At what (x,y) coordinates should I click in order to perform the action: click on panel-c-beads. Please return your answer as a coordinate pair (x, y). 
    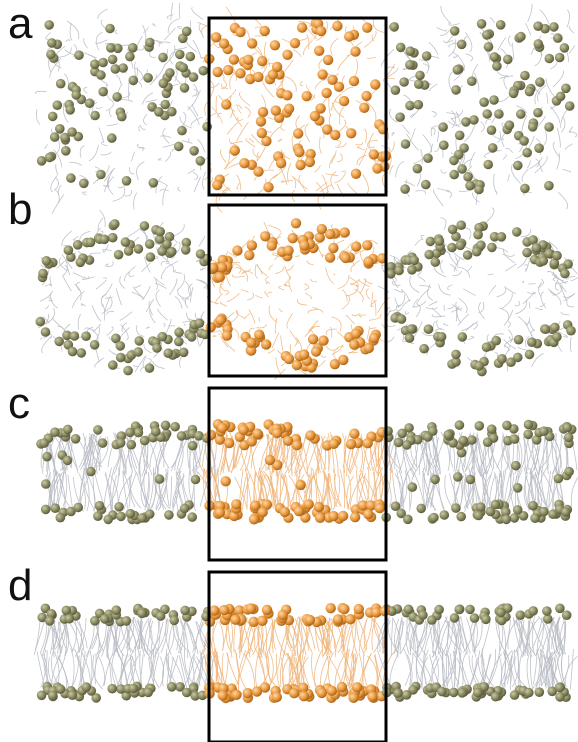
    Looking at the image, I should click on (306, 472).